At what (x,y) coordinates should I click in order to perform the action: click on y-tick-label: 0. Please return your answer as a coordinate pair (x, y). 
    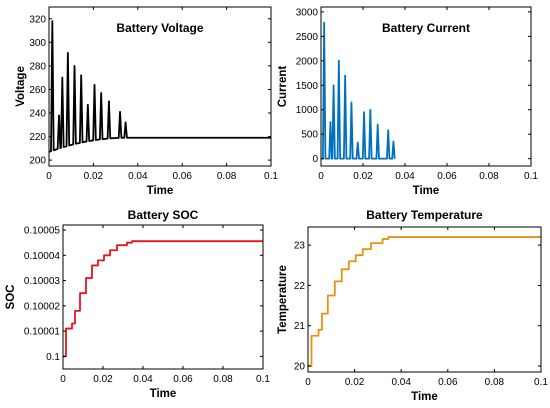
    Looking at the image, I should click on (315, 159).